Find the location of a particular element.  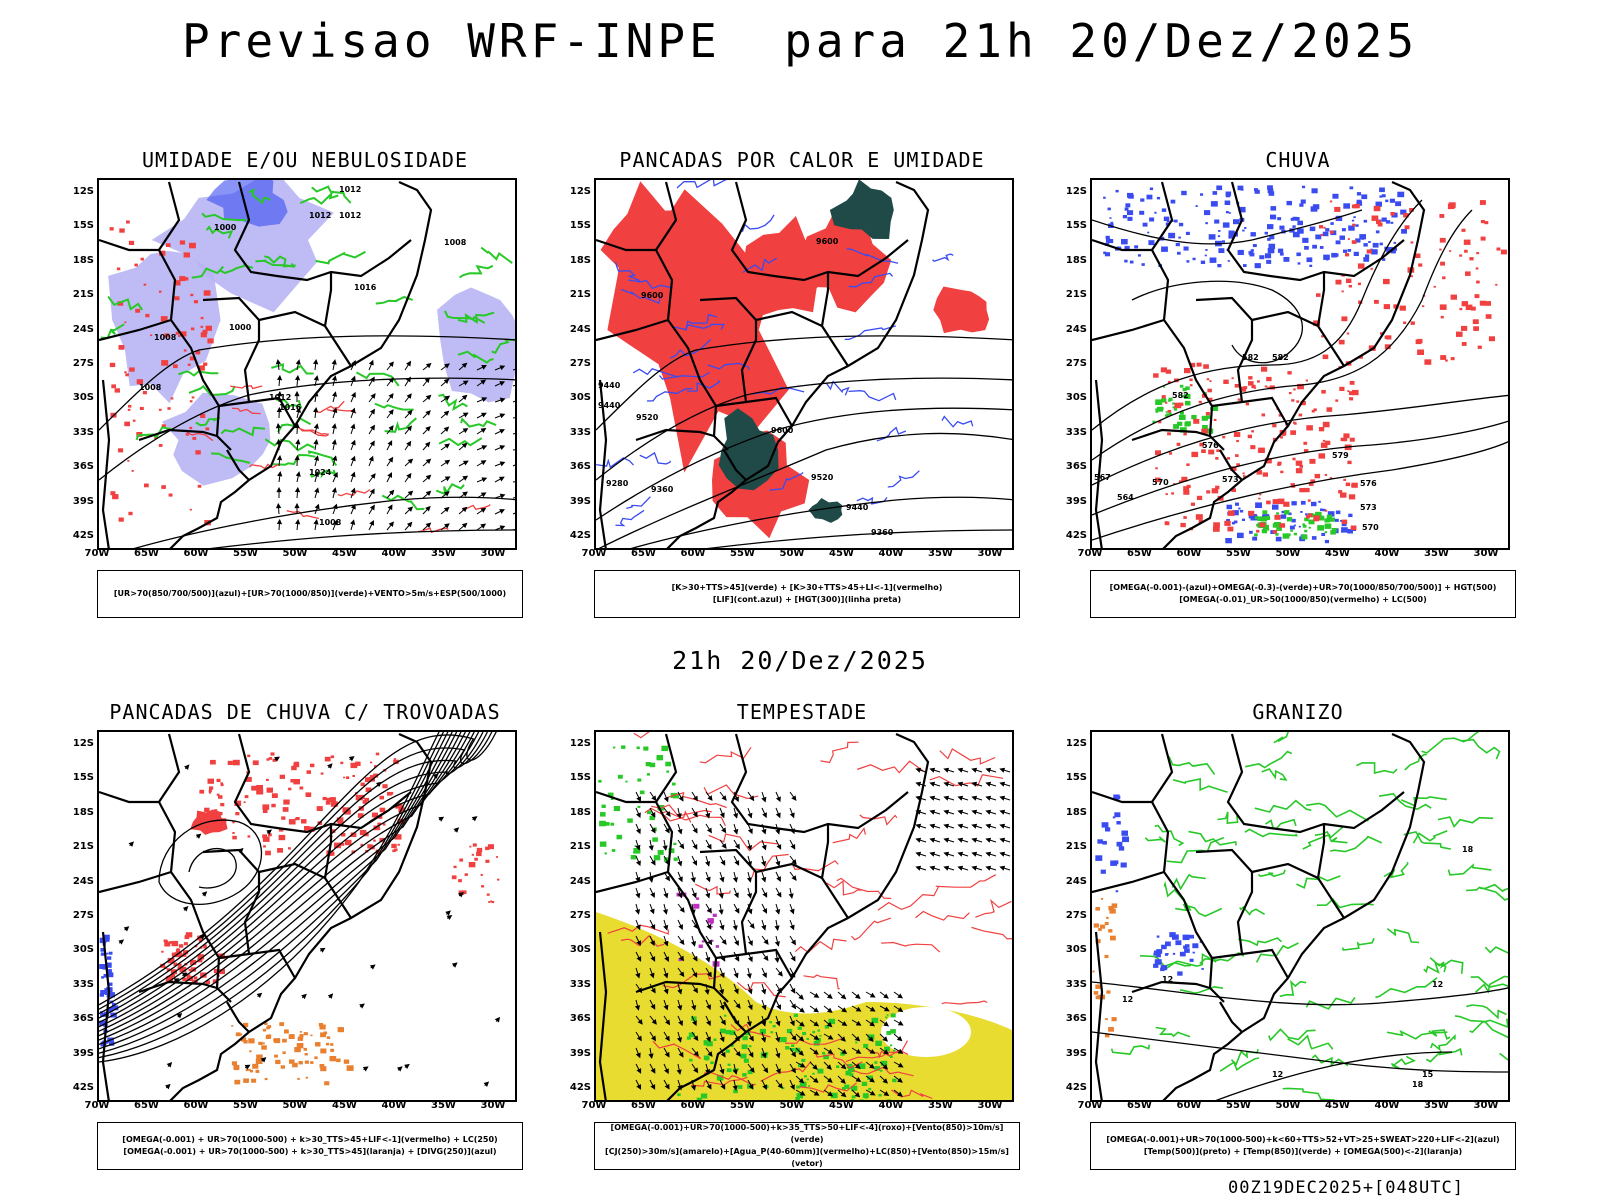

lon-tick-label: 40W is located at coordinates (1387, 1105).